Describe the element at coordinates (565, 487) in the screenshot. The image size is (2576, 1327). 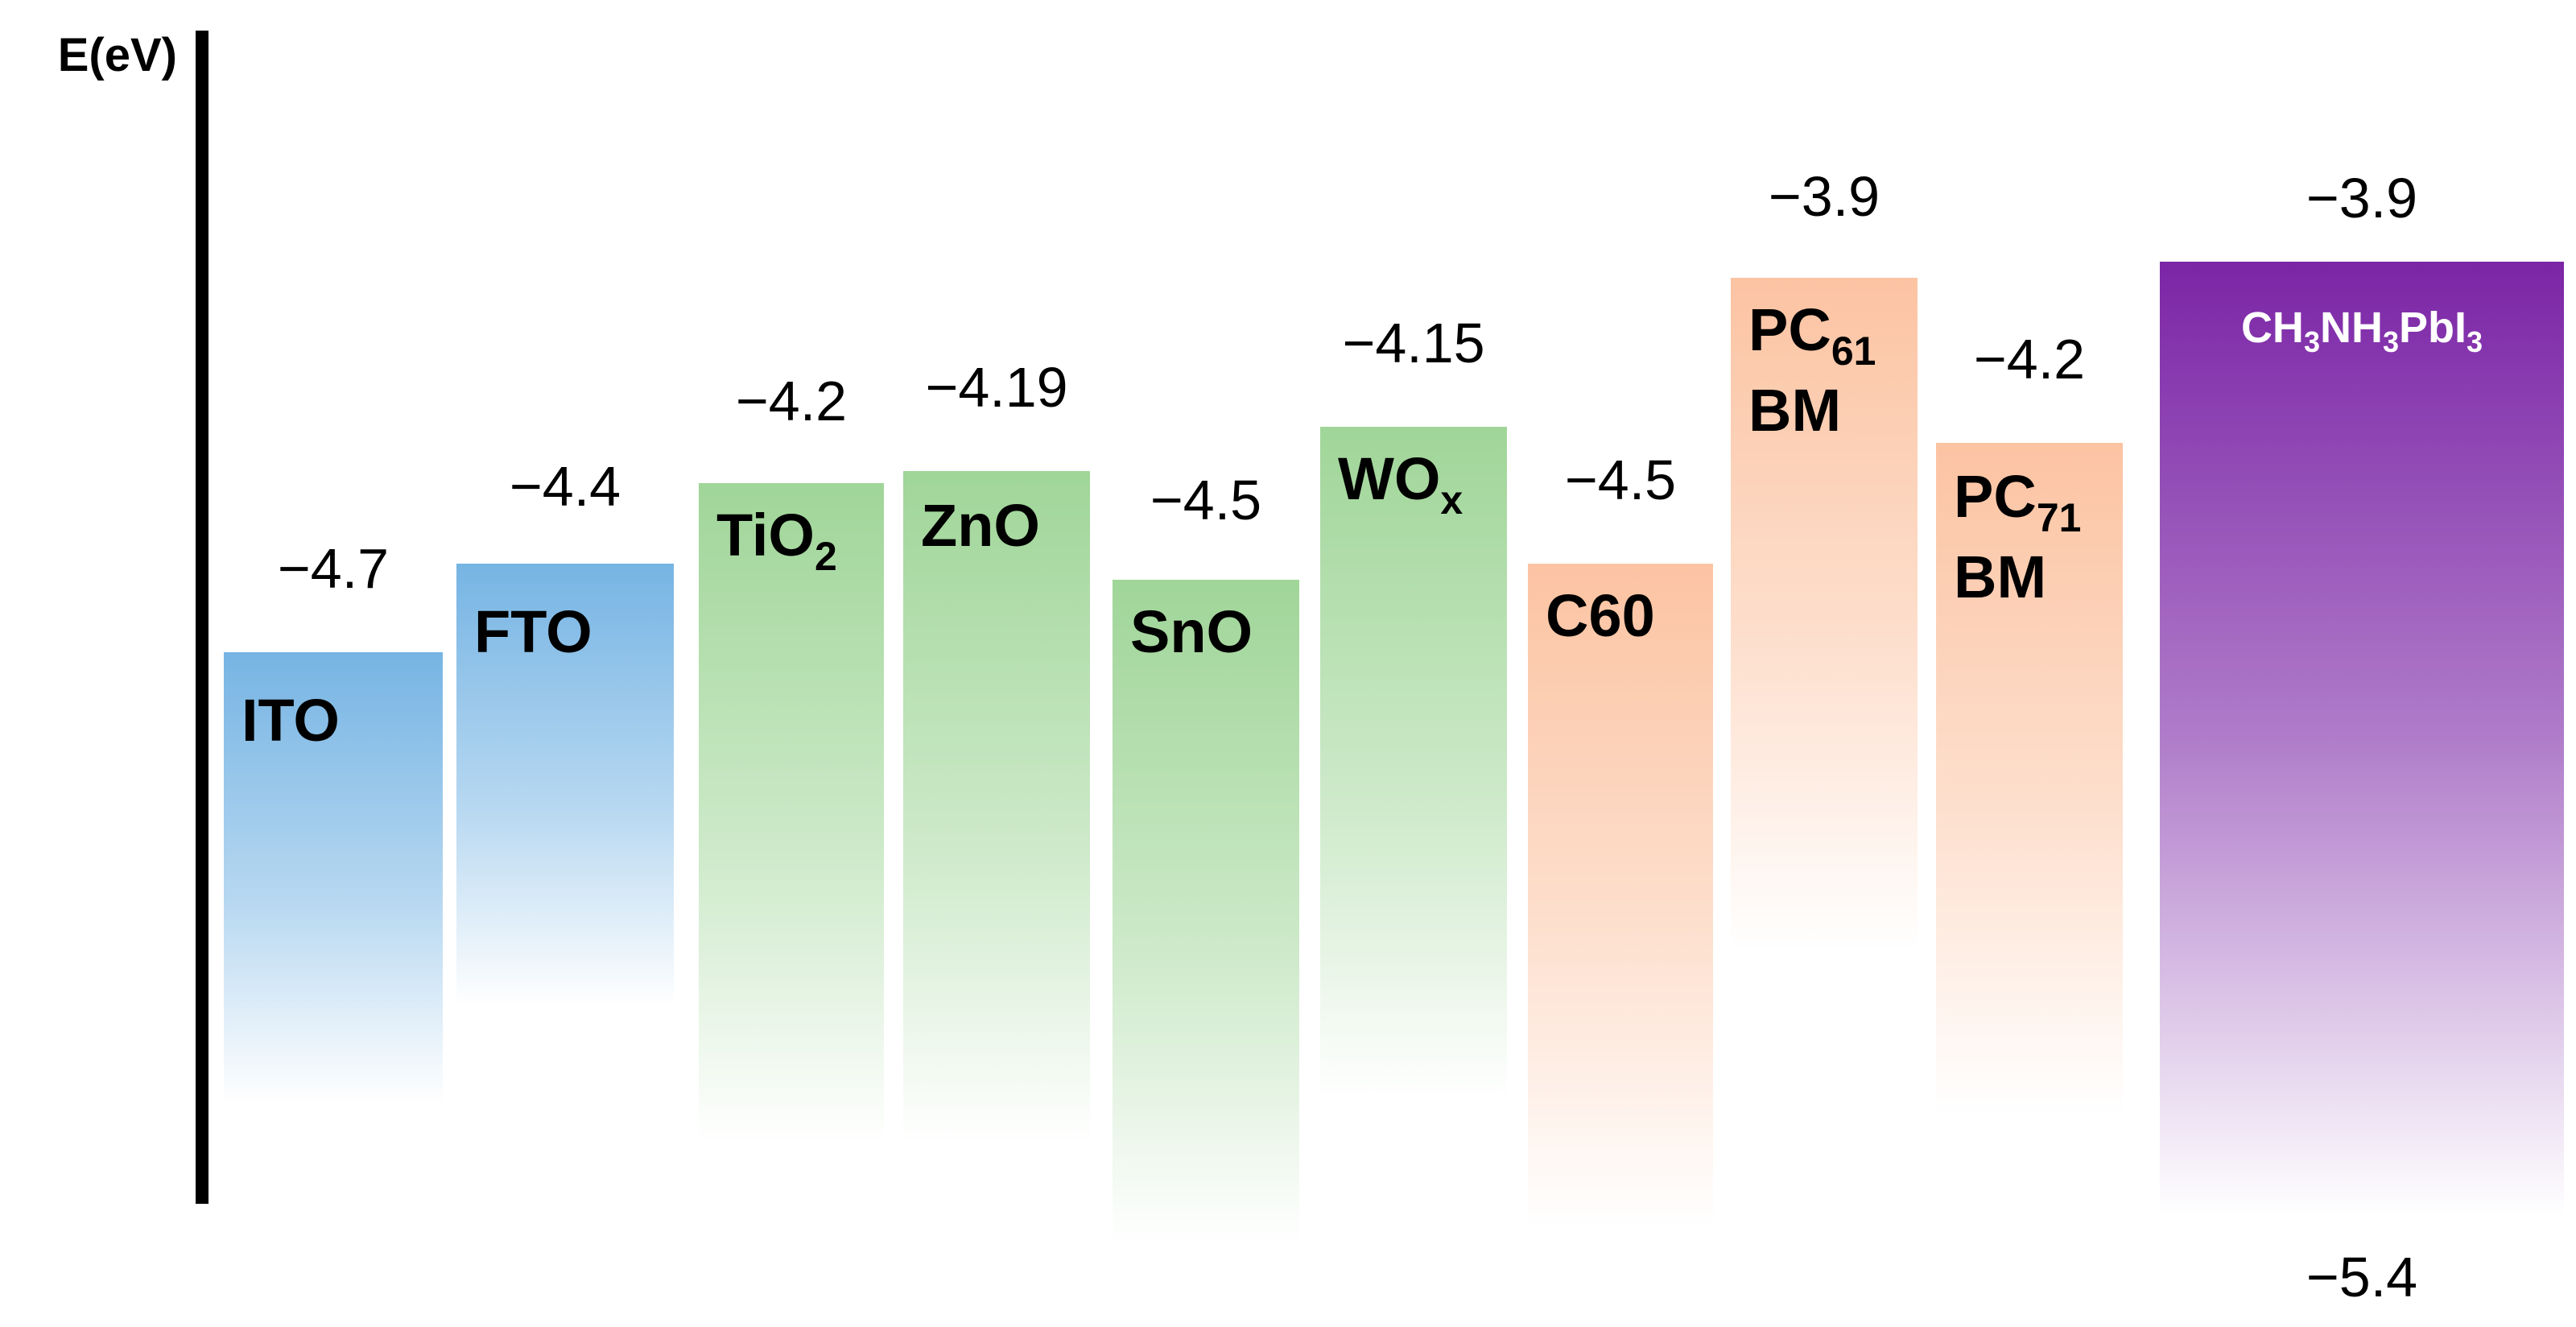
I see `energy-value-fto: −4.4` at that location.